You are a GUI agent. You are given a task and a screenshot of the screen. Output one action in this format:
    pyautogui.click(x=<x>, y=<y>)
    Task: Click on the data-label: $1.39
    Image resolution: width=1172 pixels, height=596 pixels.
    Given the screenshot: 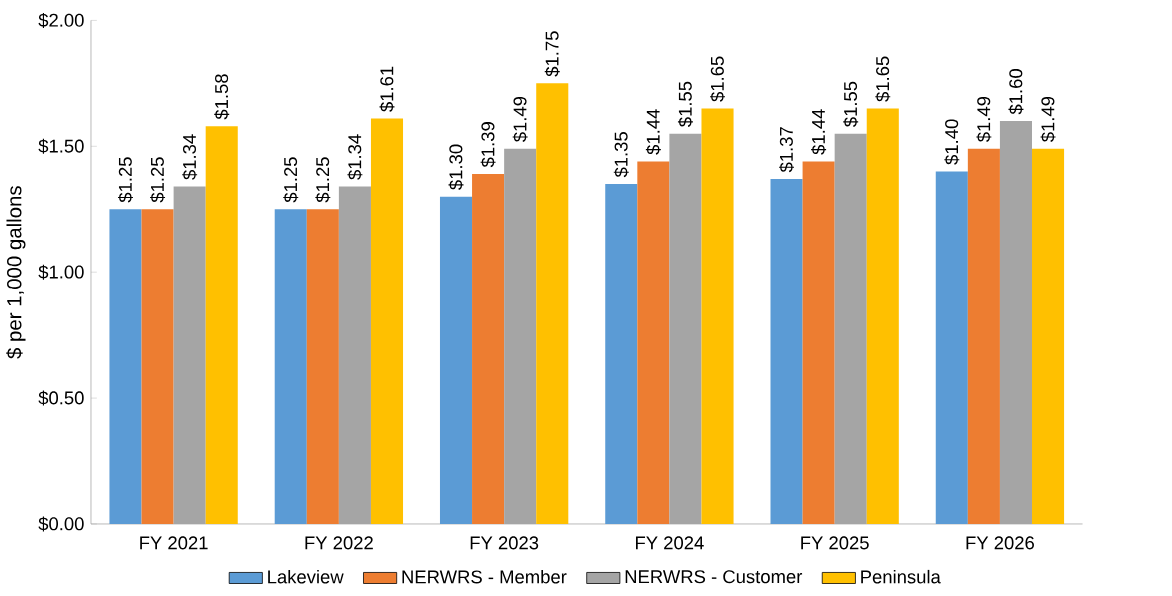 What is the action you would take?
    pyautogui.click(x=488, y=145)
    